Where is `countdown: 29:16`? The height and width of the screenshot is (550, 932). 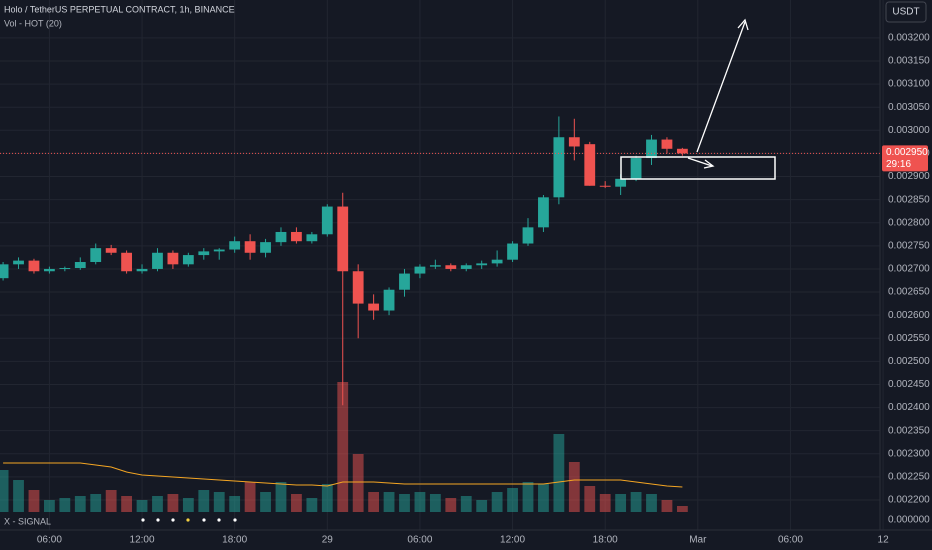
countdown: 29:16 is located at coordinates (898, 164).